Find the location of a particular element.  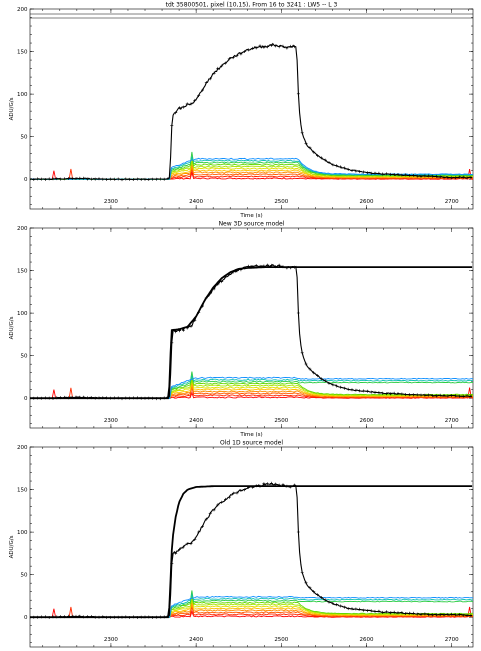

chart-title: Old 1D source model is located at coordinates (251, 443).